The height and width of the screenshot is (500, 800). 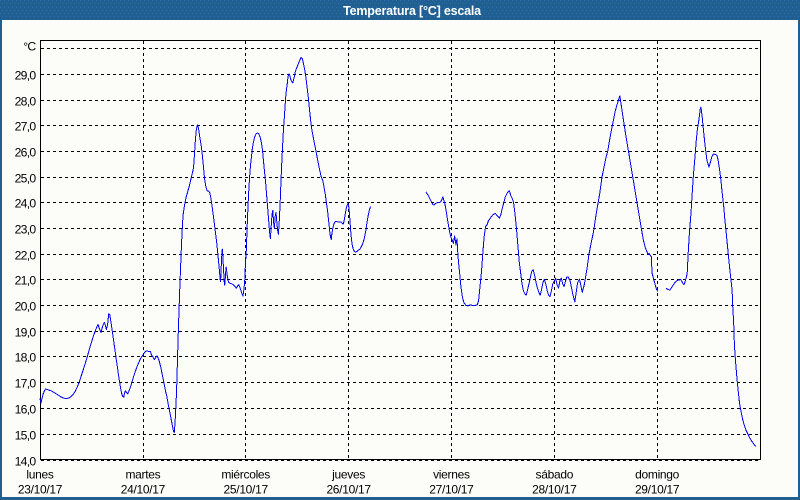 What do you see at coordinates (29, 47) in the screenshot?
I see `svg-text: °C` at bounding box center [29, 47].